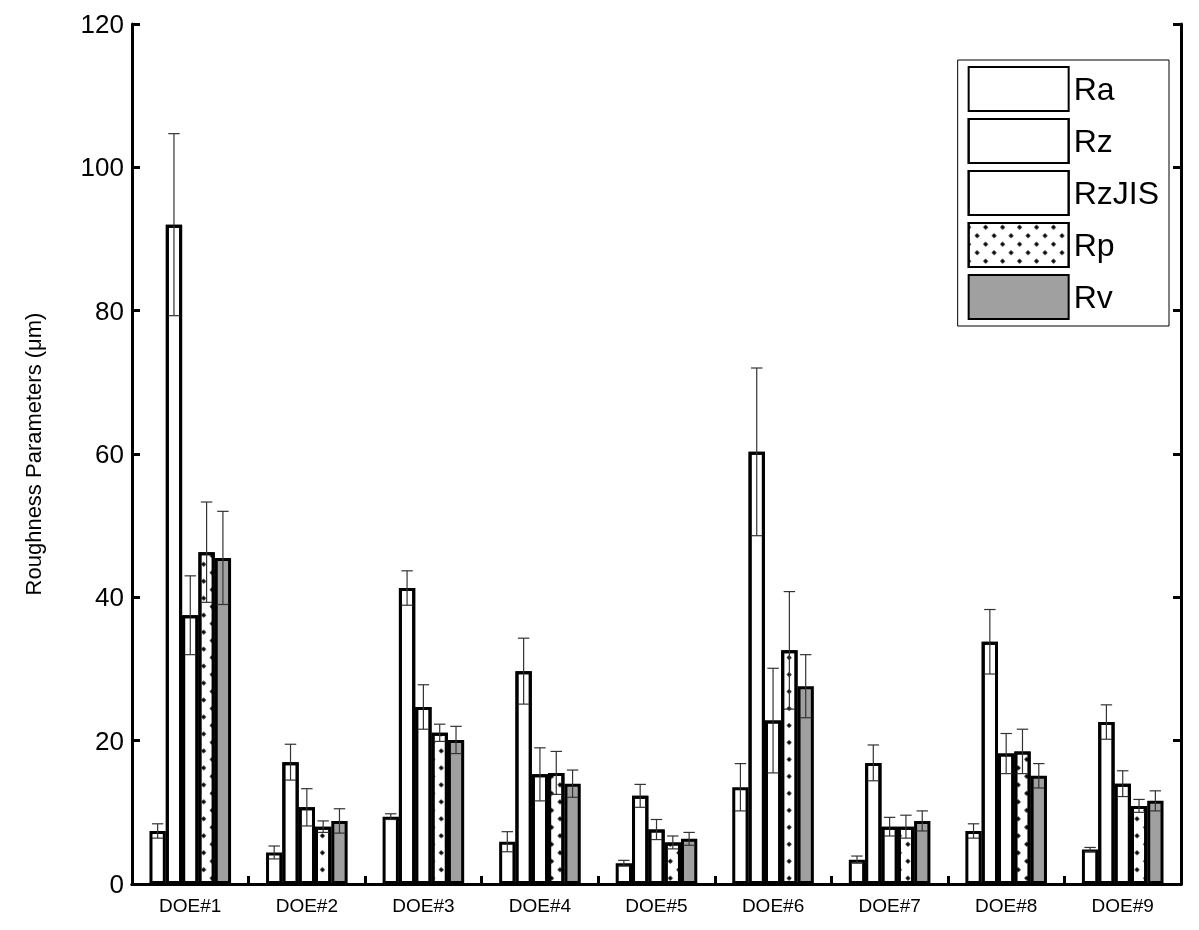  What do you see at coordinates (423, 905) in the screenshot?
I see `x-tick-label: DOE#3` at bounding box center [423, 905].